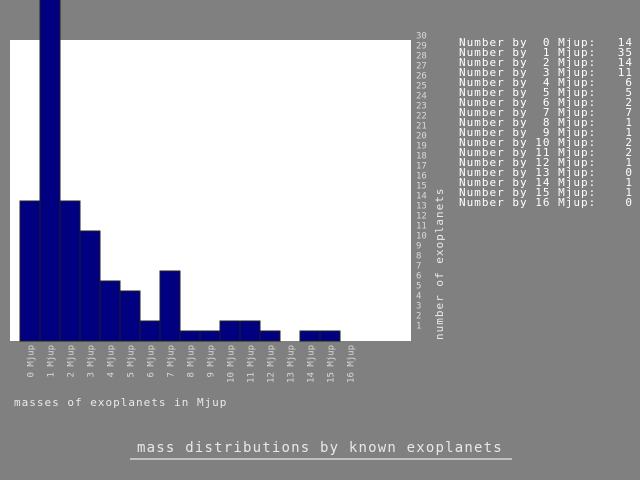 The image size is (640, 480). What do you see at coordinates (421, 237) in the screenshot?
I see `y-tick-label: 10` at bounding box center [421, 237].